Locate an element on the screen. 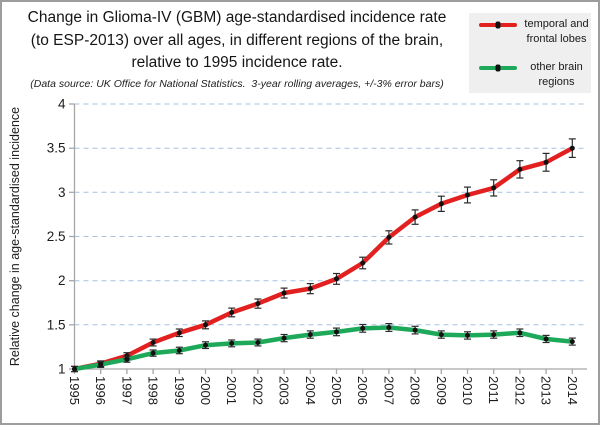 The width and height of the screenshot is (600, 425). legend-label-line: frontal lobes is located at coordinates (556, 38).